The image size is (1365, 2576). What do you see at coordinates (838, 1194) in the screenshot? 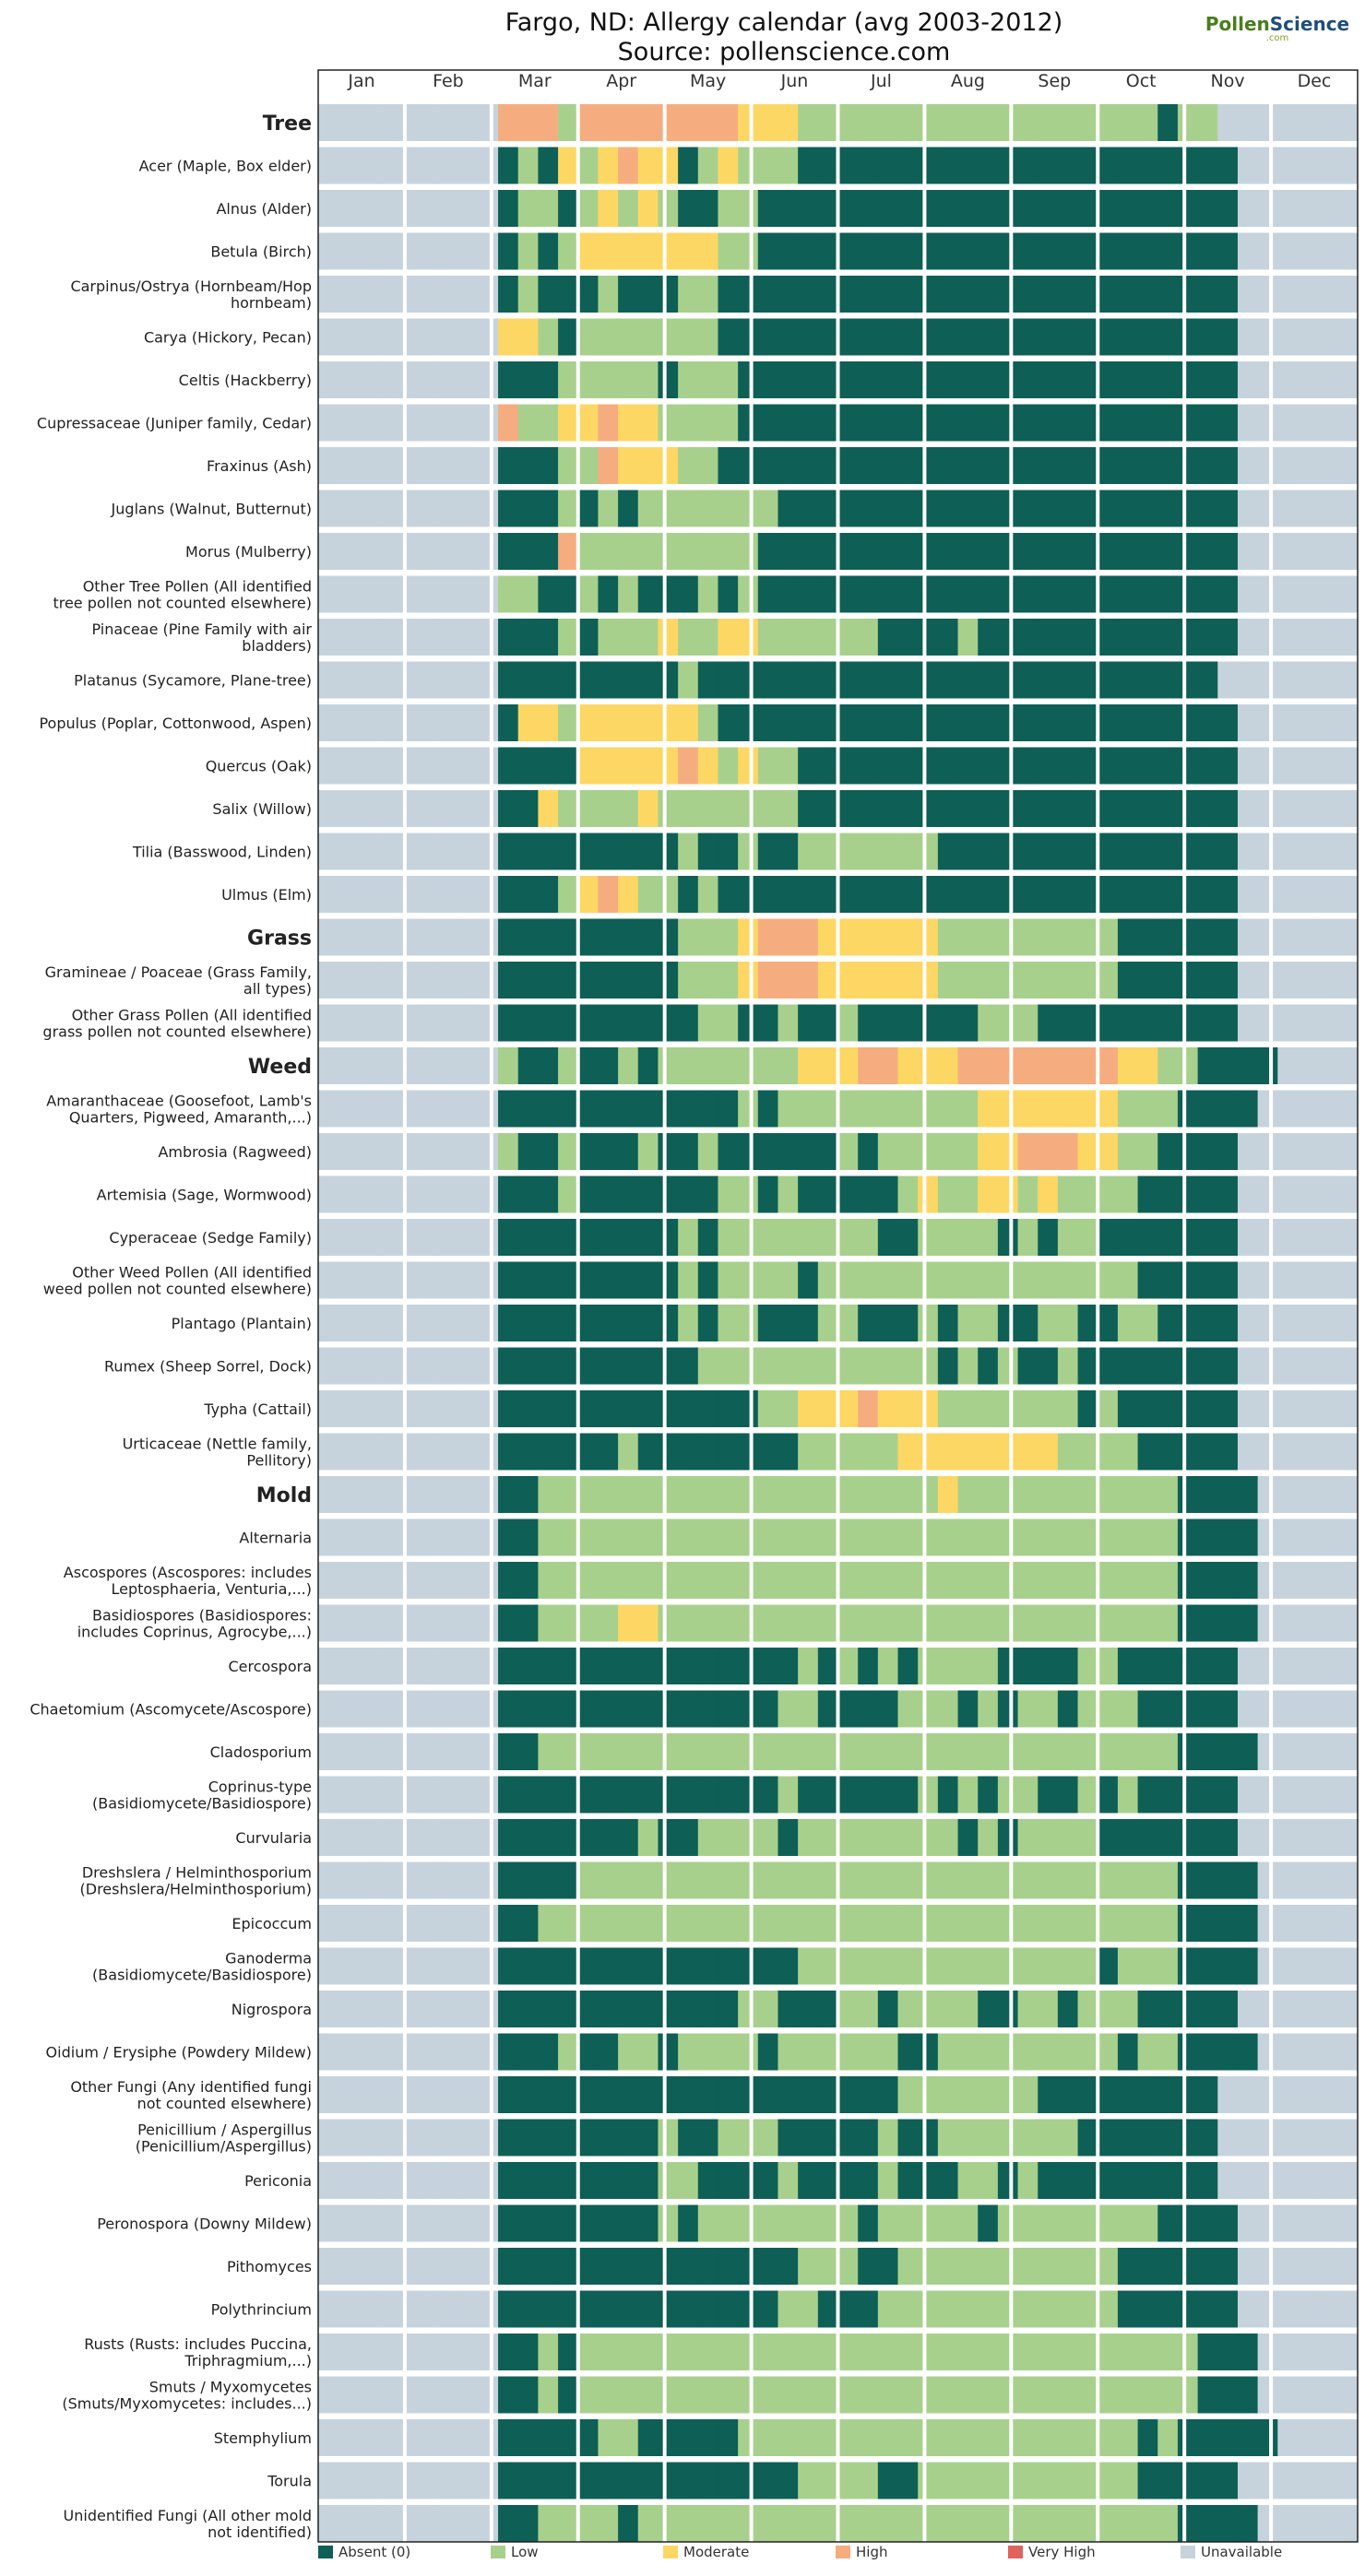
I see `row-artemisia-sage-wormwood` at bounding box center [838, 1194].